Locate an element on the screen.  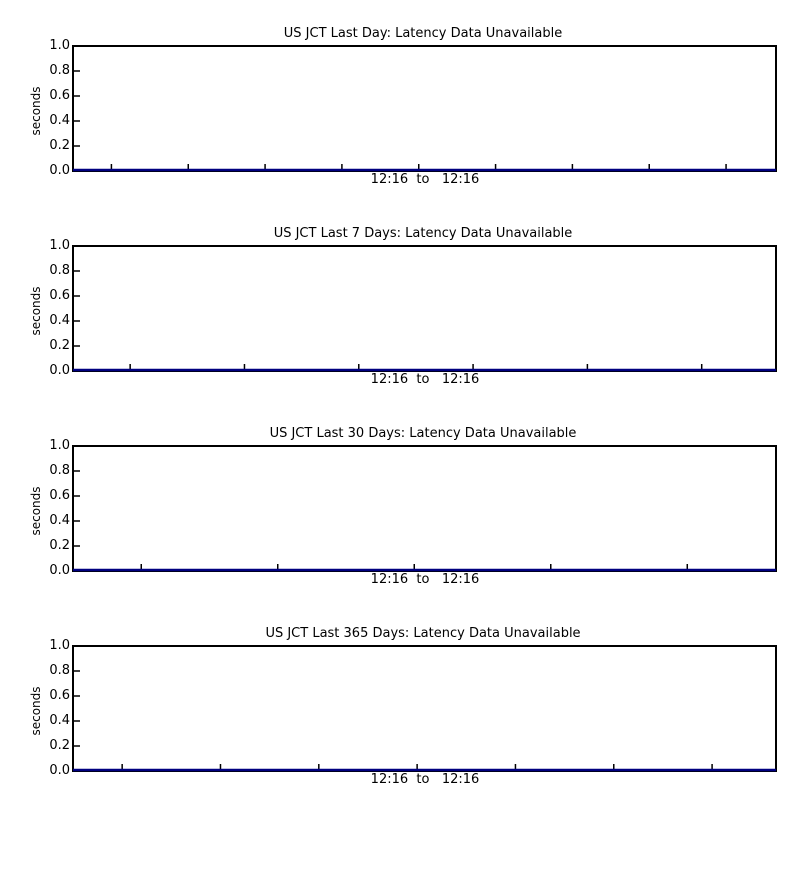
chart-plot-last-7-days is located at coordinates (424, 308).